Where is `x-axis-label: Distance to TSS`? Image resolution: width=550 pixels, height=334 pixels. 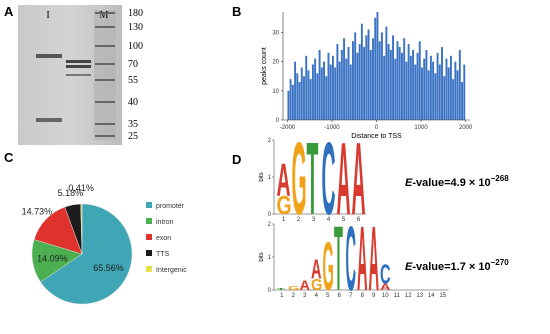 x-axis-label: Distance to TSS is located at coordinates (376, 136).